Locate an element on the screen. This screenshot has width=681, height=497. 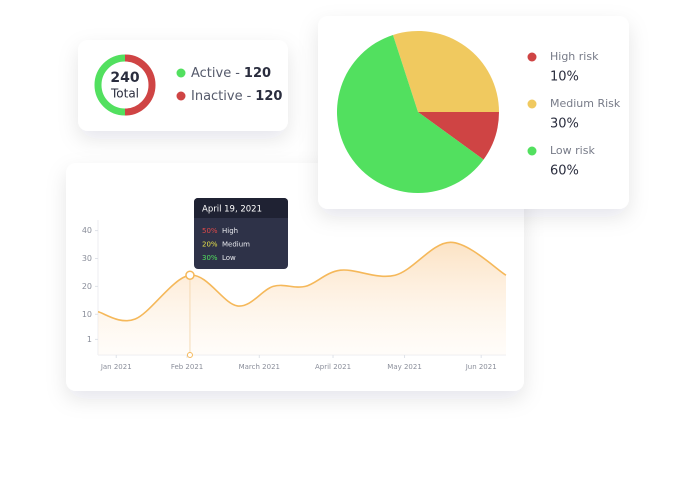
legend-value: 60% is located at coordinates (564, 171).